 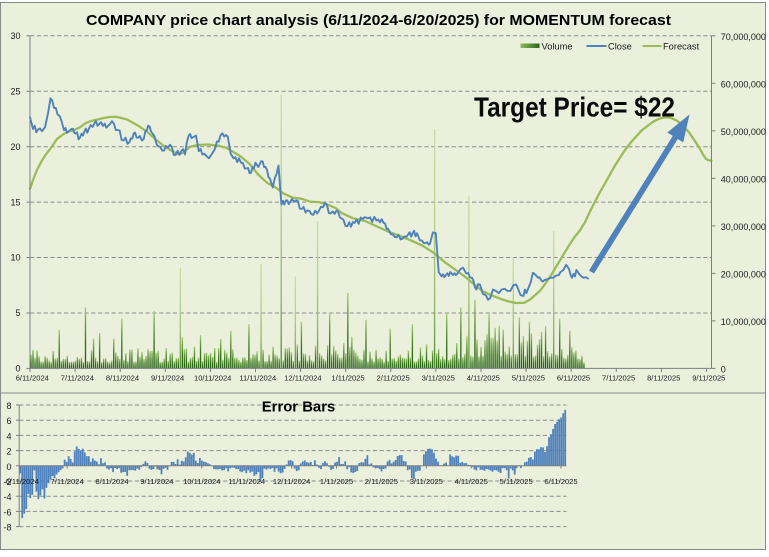 What do you see at coordinates (8, 421) in the screenshot?
I see `svg-text: 6` at bounding box center [8, 421].